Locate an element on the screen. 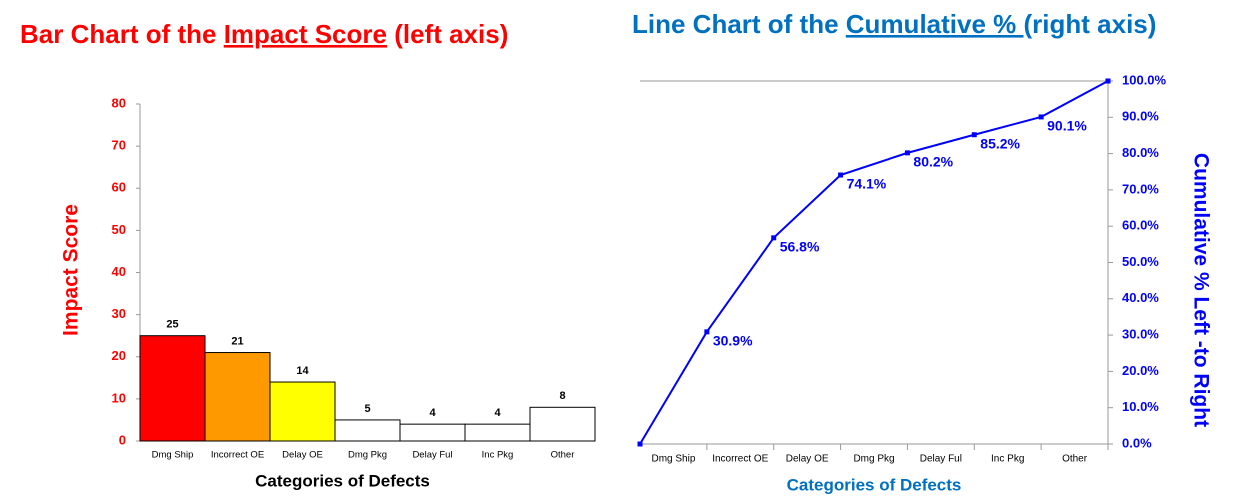 The image size is (1246, 504). y2-axis-label: Cumulative % Left -to Right is located at coordinates (1200, 290).